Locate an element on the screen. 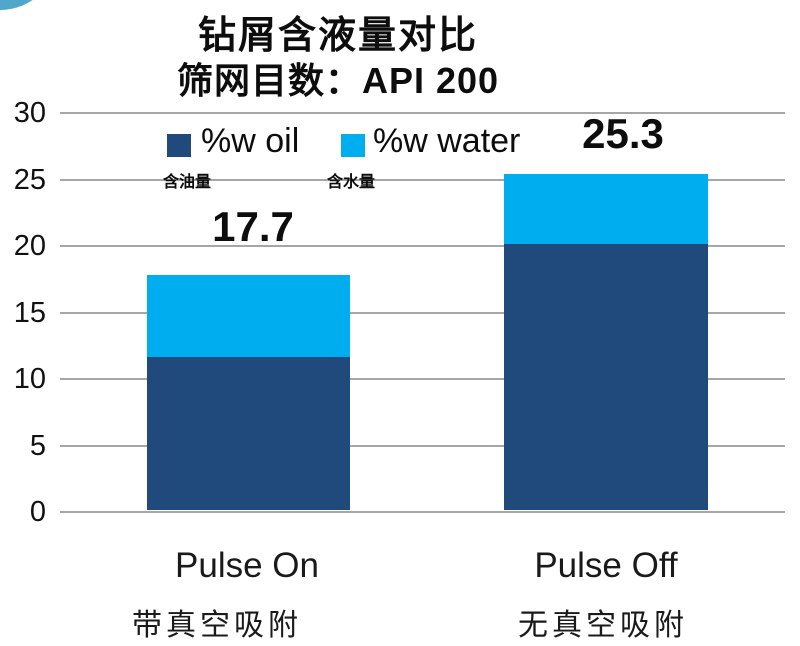  x-axis-label-pulse-on: Pulse On is located at coordinates (247, 565).